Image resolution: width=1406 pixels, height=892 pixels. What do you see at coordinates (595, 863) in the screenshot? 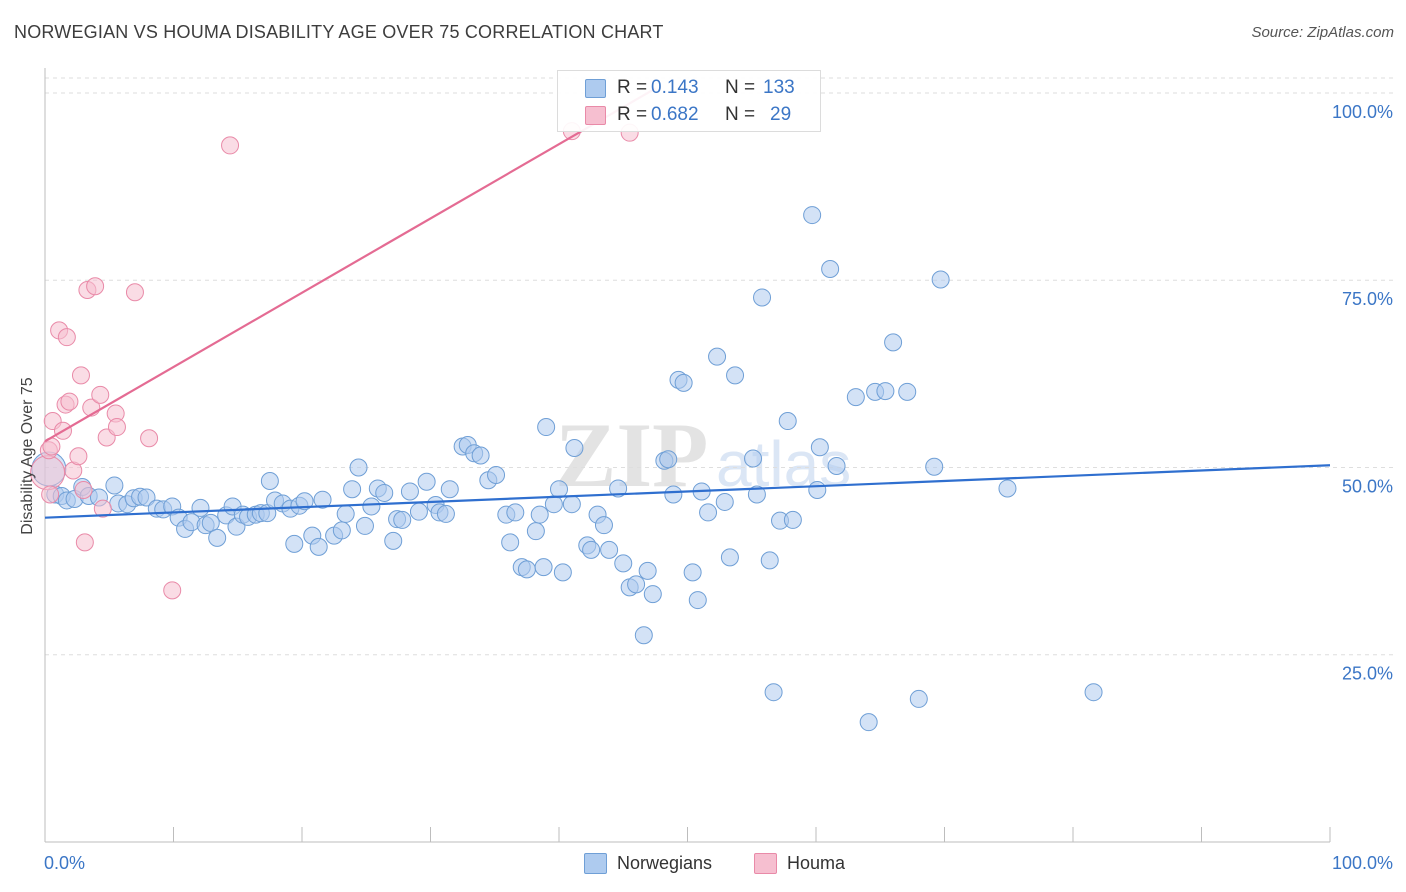
I see `norwegians-legend-swatch` at bounding box center [595, 863].